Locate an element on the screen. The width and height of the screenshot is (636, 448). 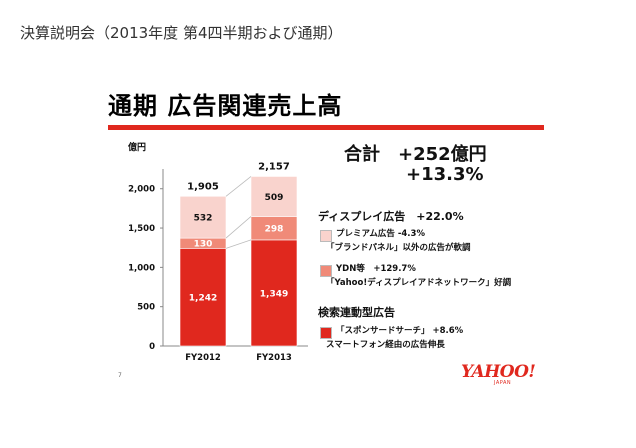
display-ads-heading: ディスプレイ広告 +22.0% is located at coordinates (391, 216).